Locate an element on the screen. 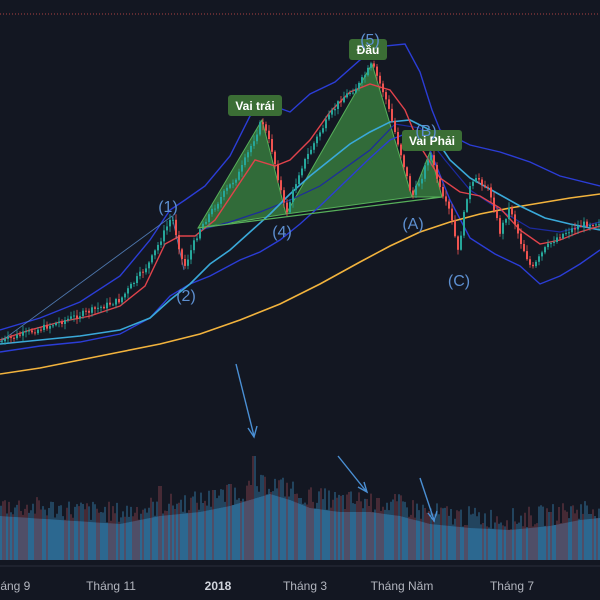 This screenshot has height=600, width=600. arrow-1-head is located at coordinates (252, 432).